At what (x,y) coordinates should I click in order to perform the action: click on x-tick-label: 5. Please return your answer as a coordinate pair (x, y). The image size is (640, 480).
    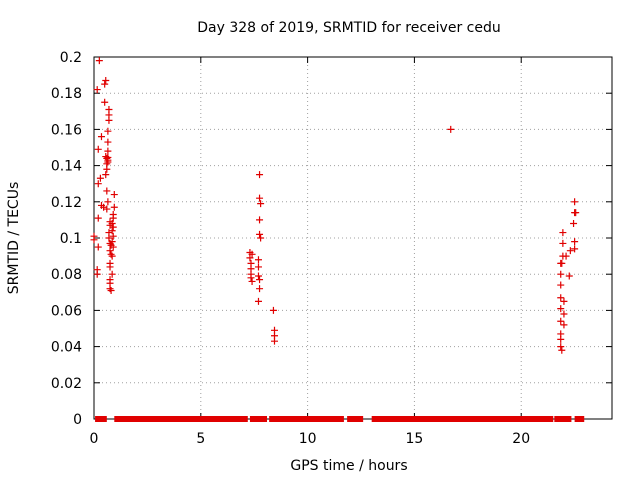
    Looking at the image, I should click on (200, 439).